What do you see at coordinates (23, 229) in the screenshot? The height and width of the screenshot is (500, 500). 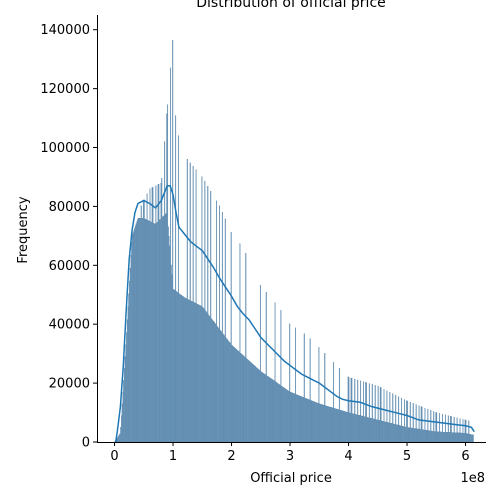 I see `y-axis-label: Frequency` at bounding box center [23, 229].